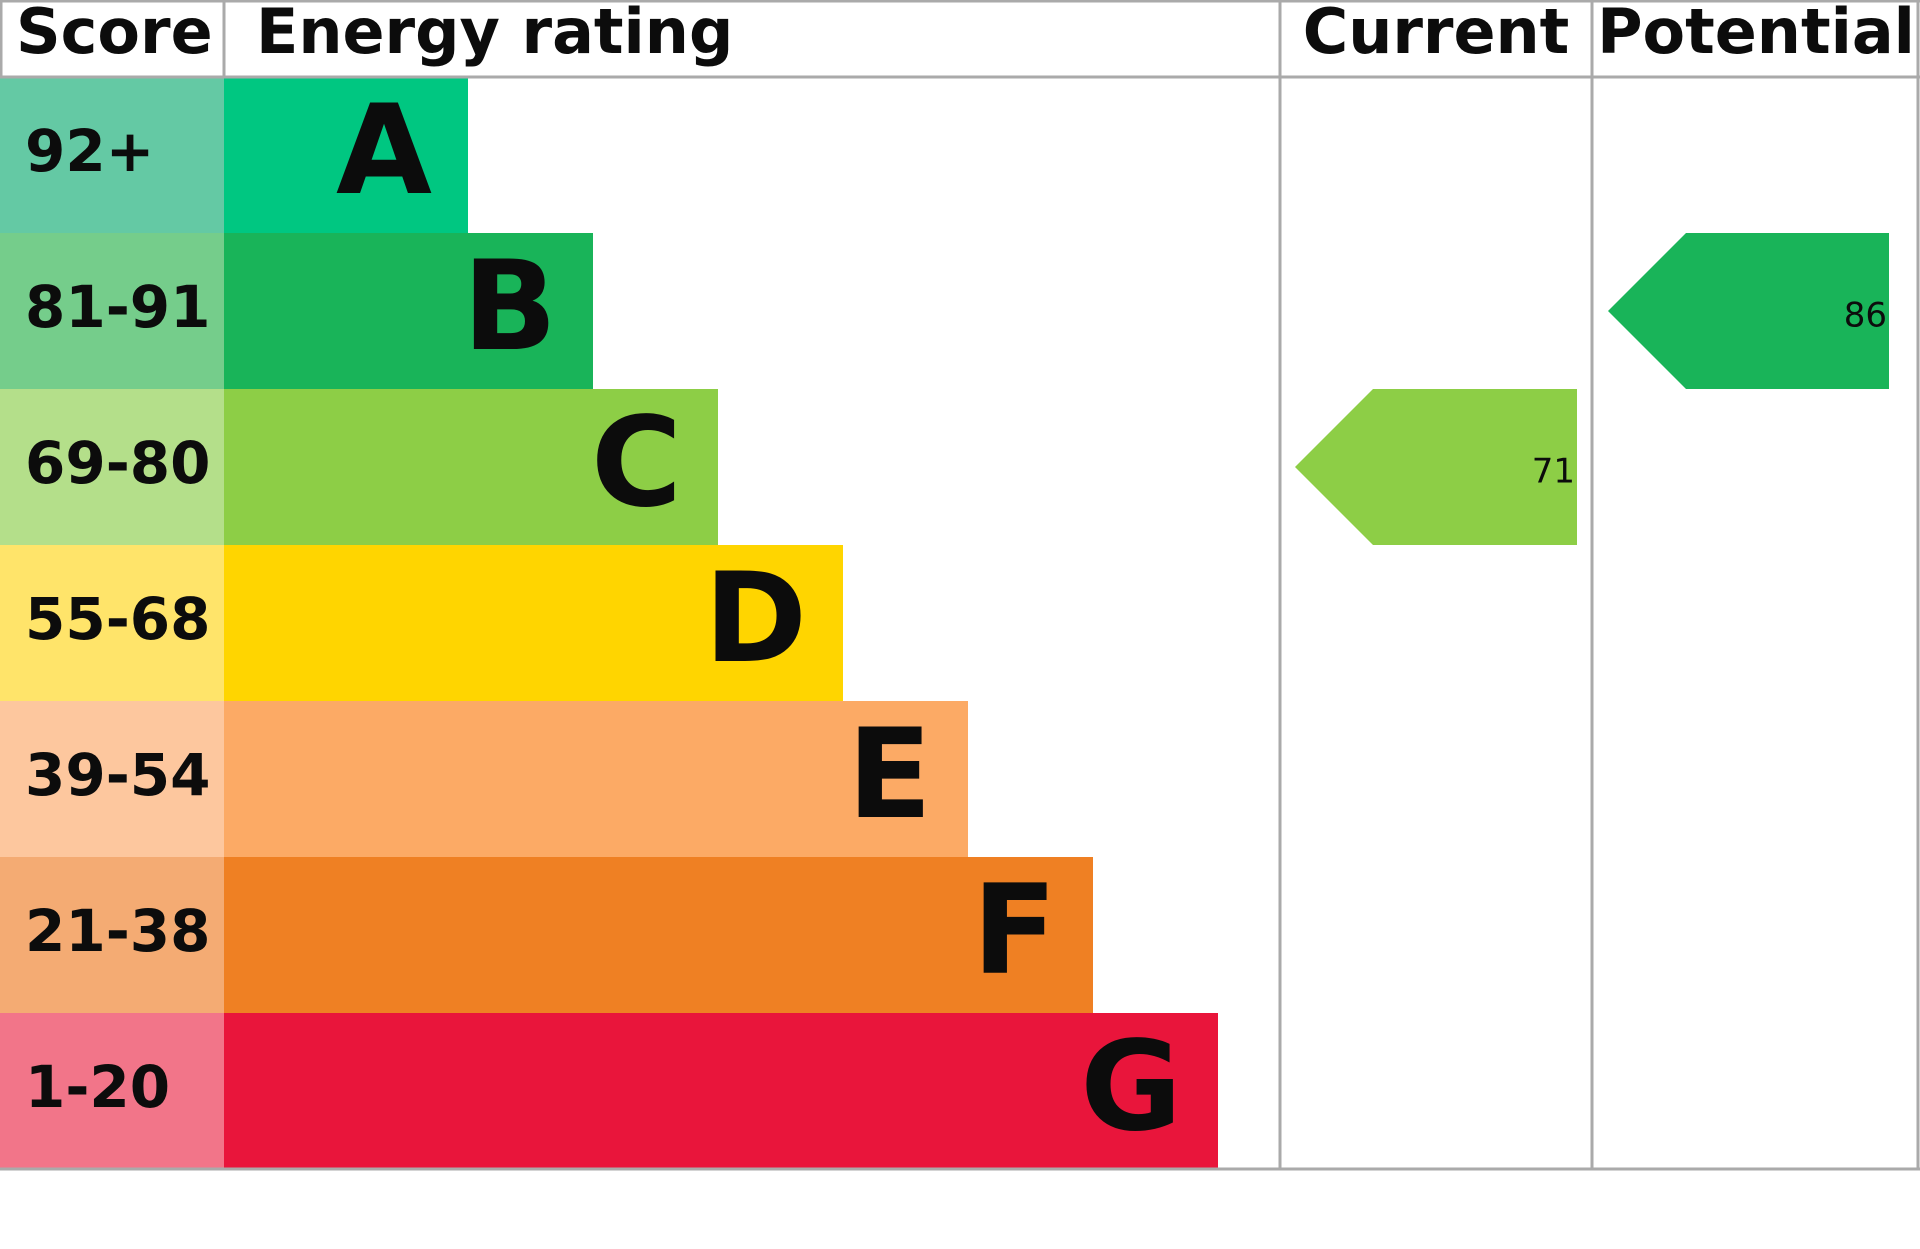 Image resolution: width=1920 pixels, height=1249 pixels. I want to click on rating-letter: A, so click(384, 151).